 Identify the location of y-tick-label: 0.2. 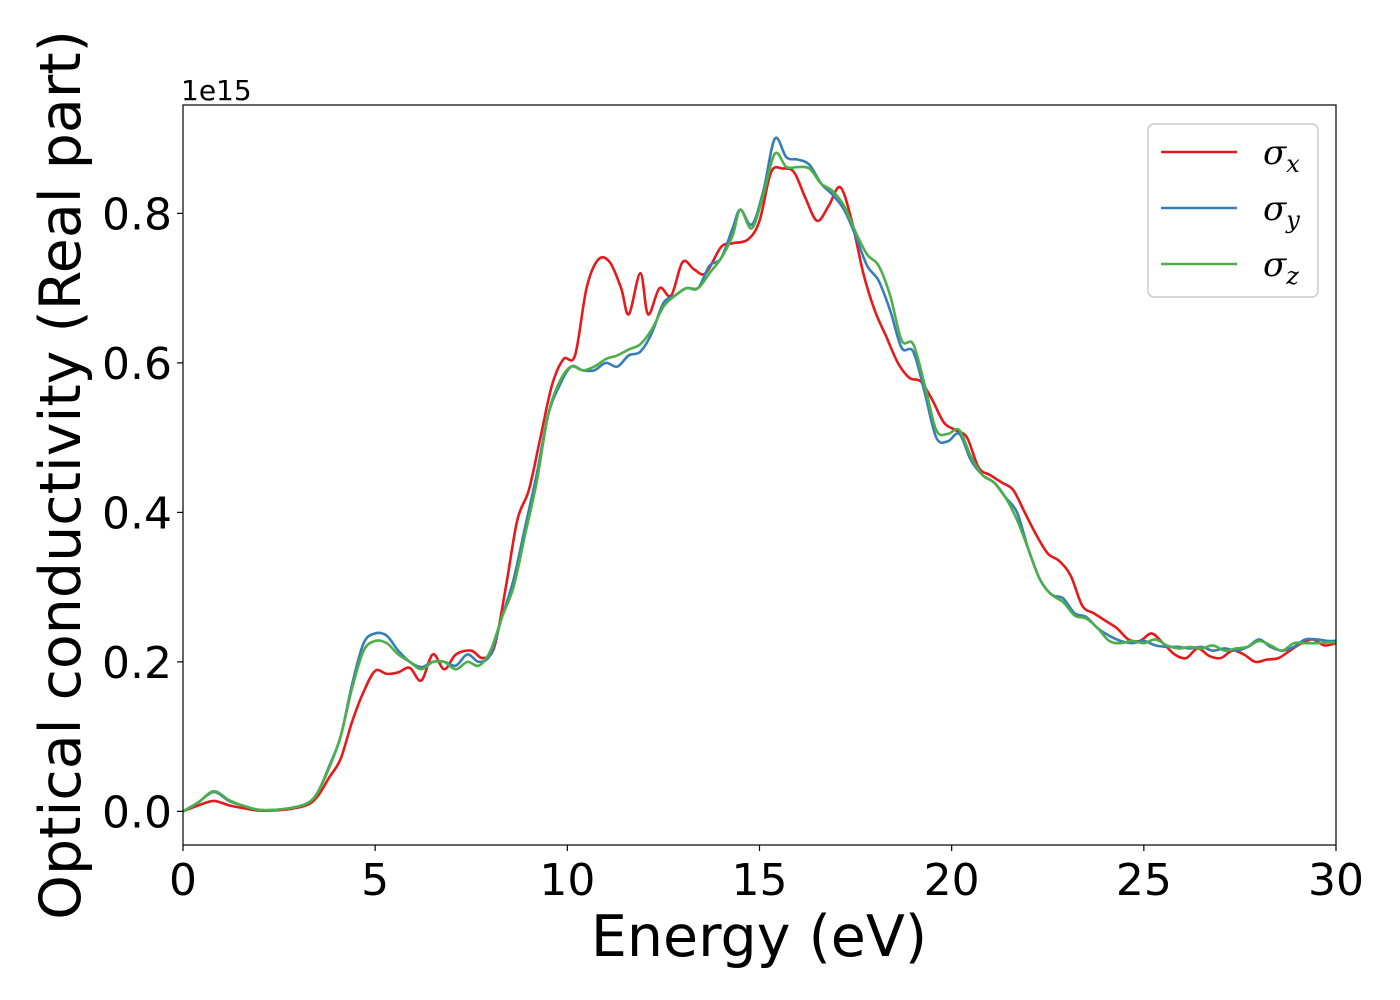
(137, 663).